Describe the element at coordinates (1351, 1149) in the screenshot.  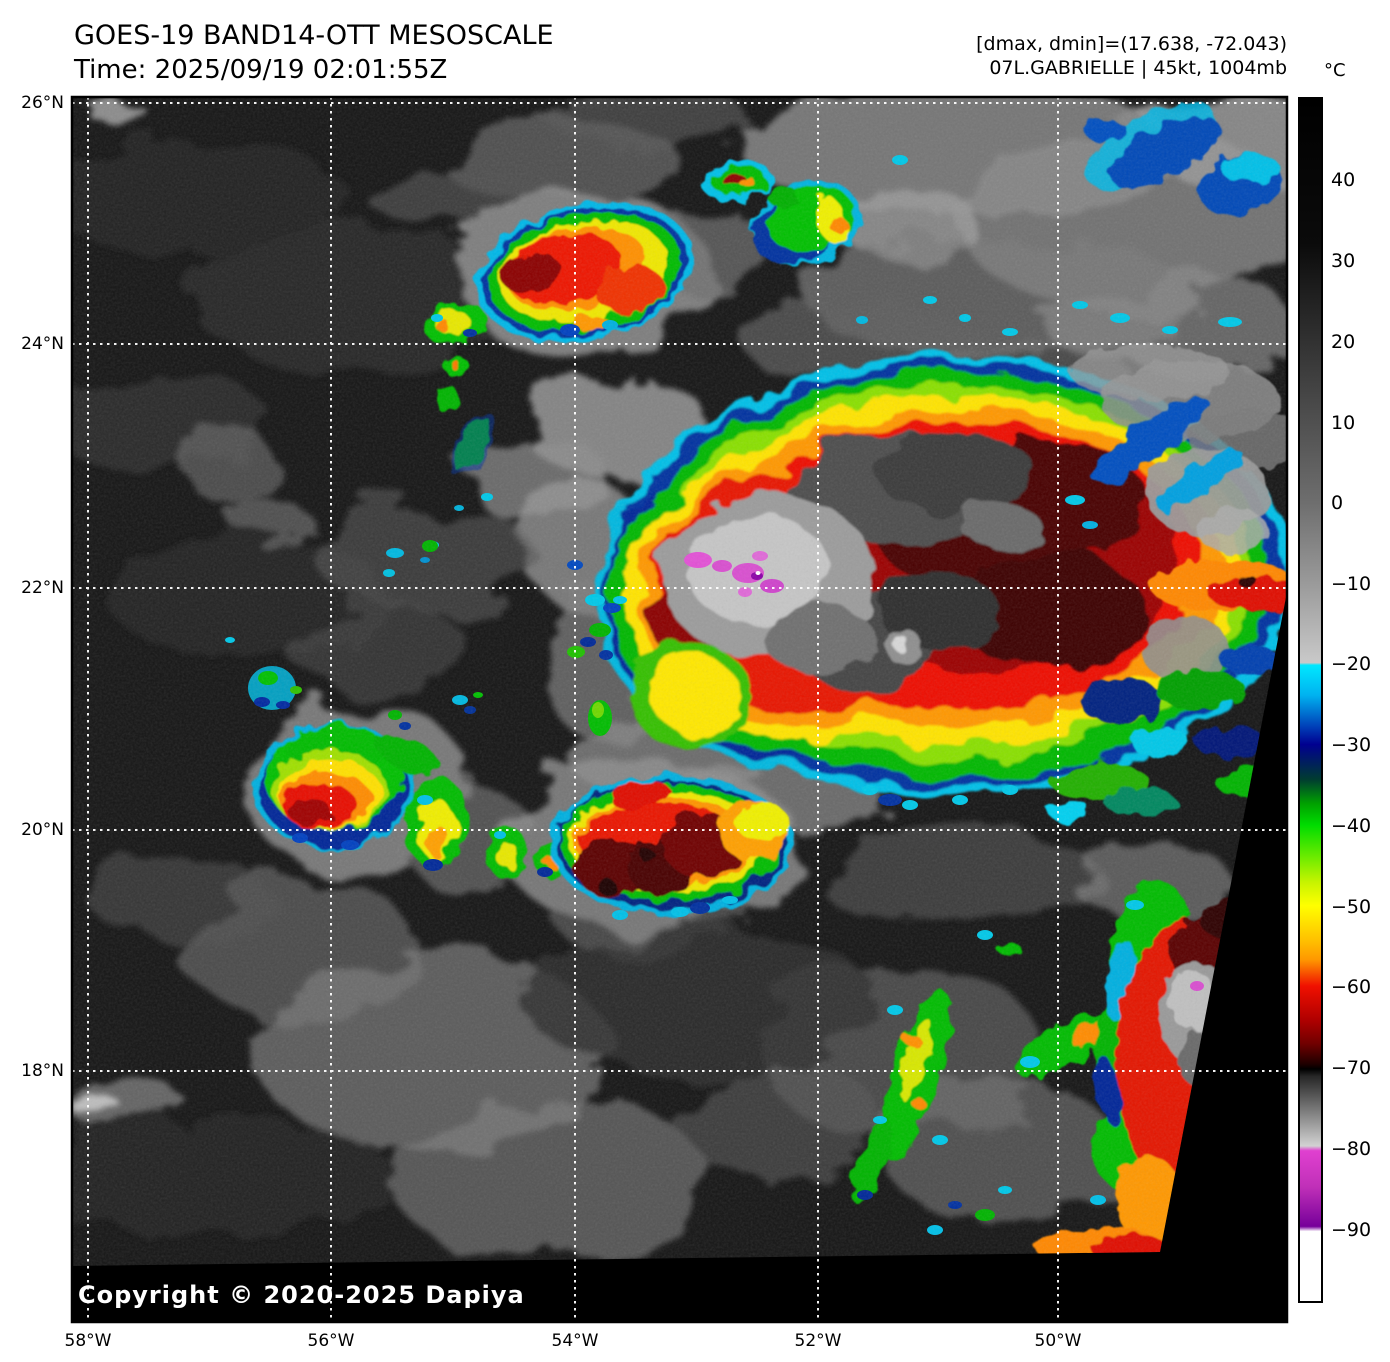
I see `colorbar-tick: −80` at that location.